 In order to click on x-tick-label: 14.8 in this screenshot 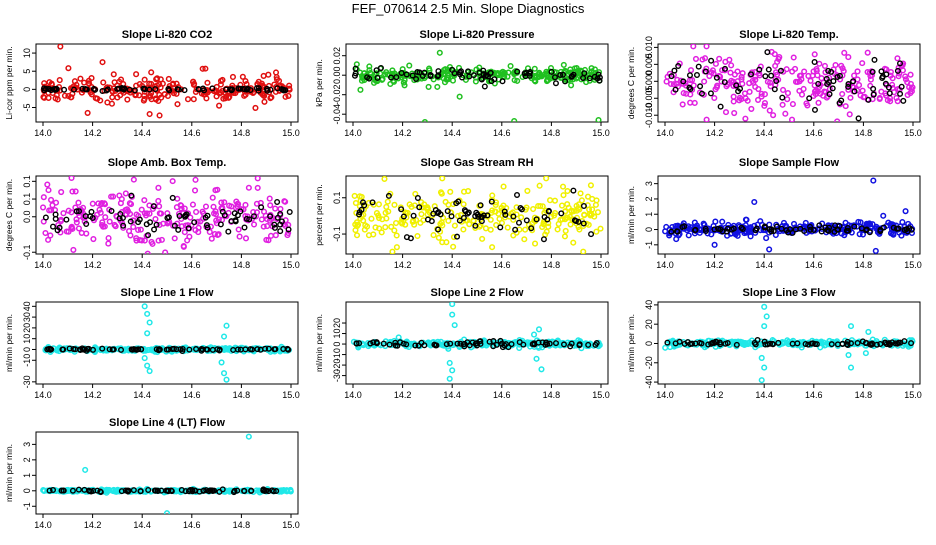, I will do `click(242, 265)`.